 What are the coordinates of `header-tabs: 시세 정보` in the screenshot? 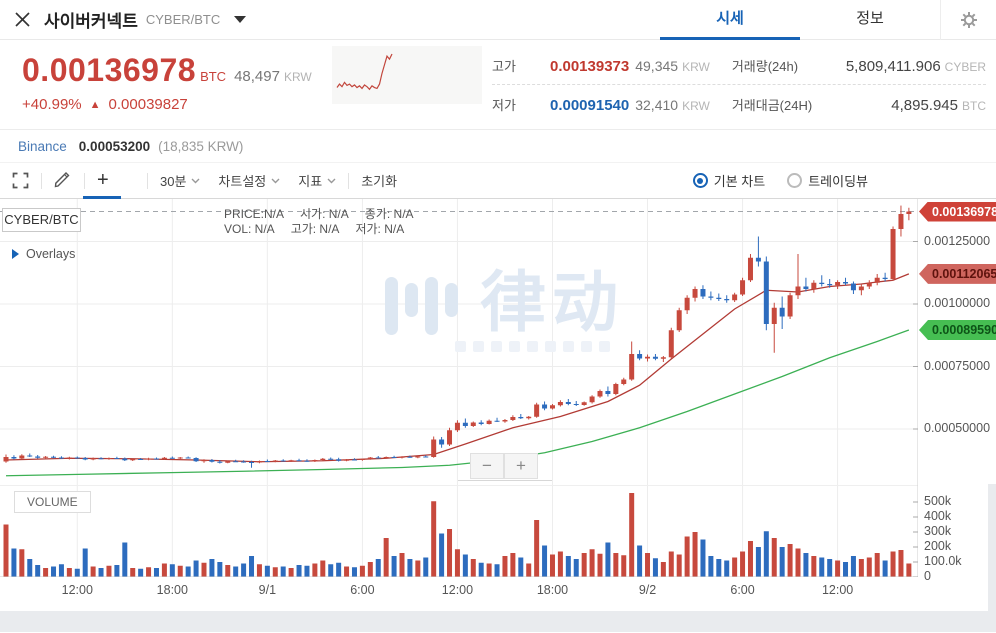 It's located at (800, 20).